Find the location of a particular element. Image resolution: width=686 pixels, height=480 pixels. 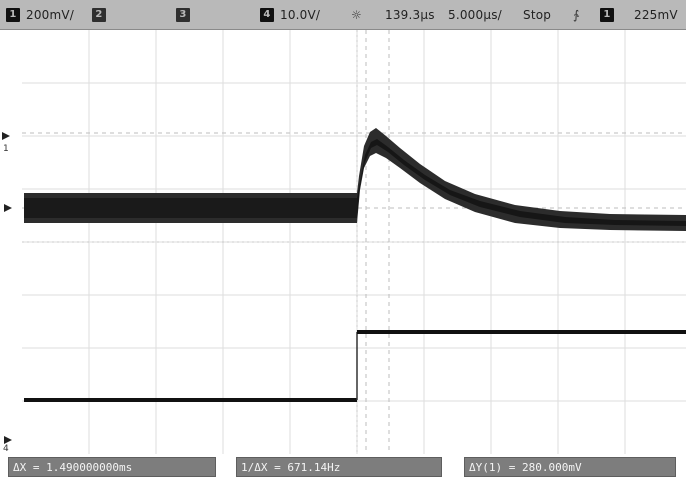

ch2-badge: 2 is located at coordinates (99, 15).